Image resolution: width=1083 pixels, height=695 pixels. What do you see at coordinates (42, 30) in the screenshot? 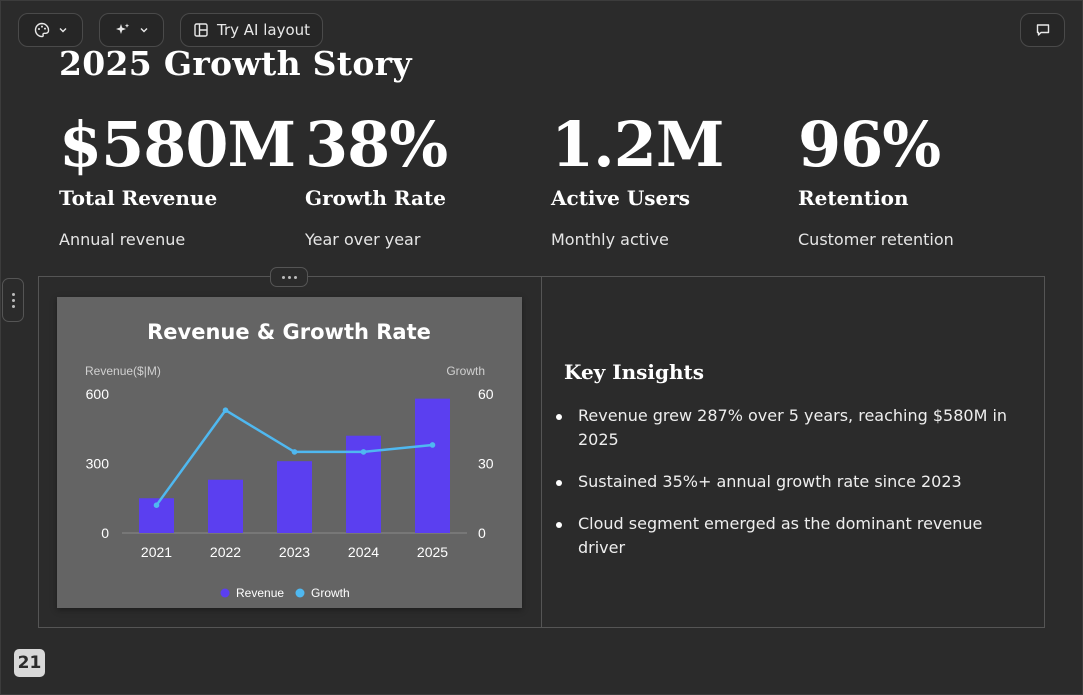
I see `palette-icon` at bounding box center [42, 30].